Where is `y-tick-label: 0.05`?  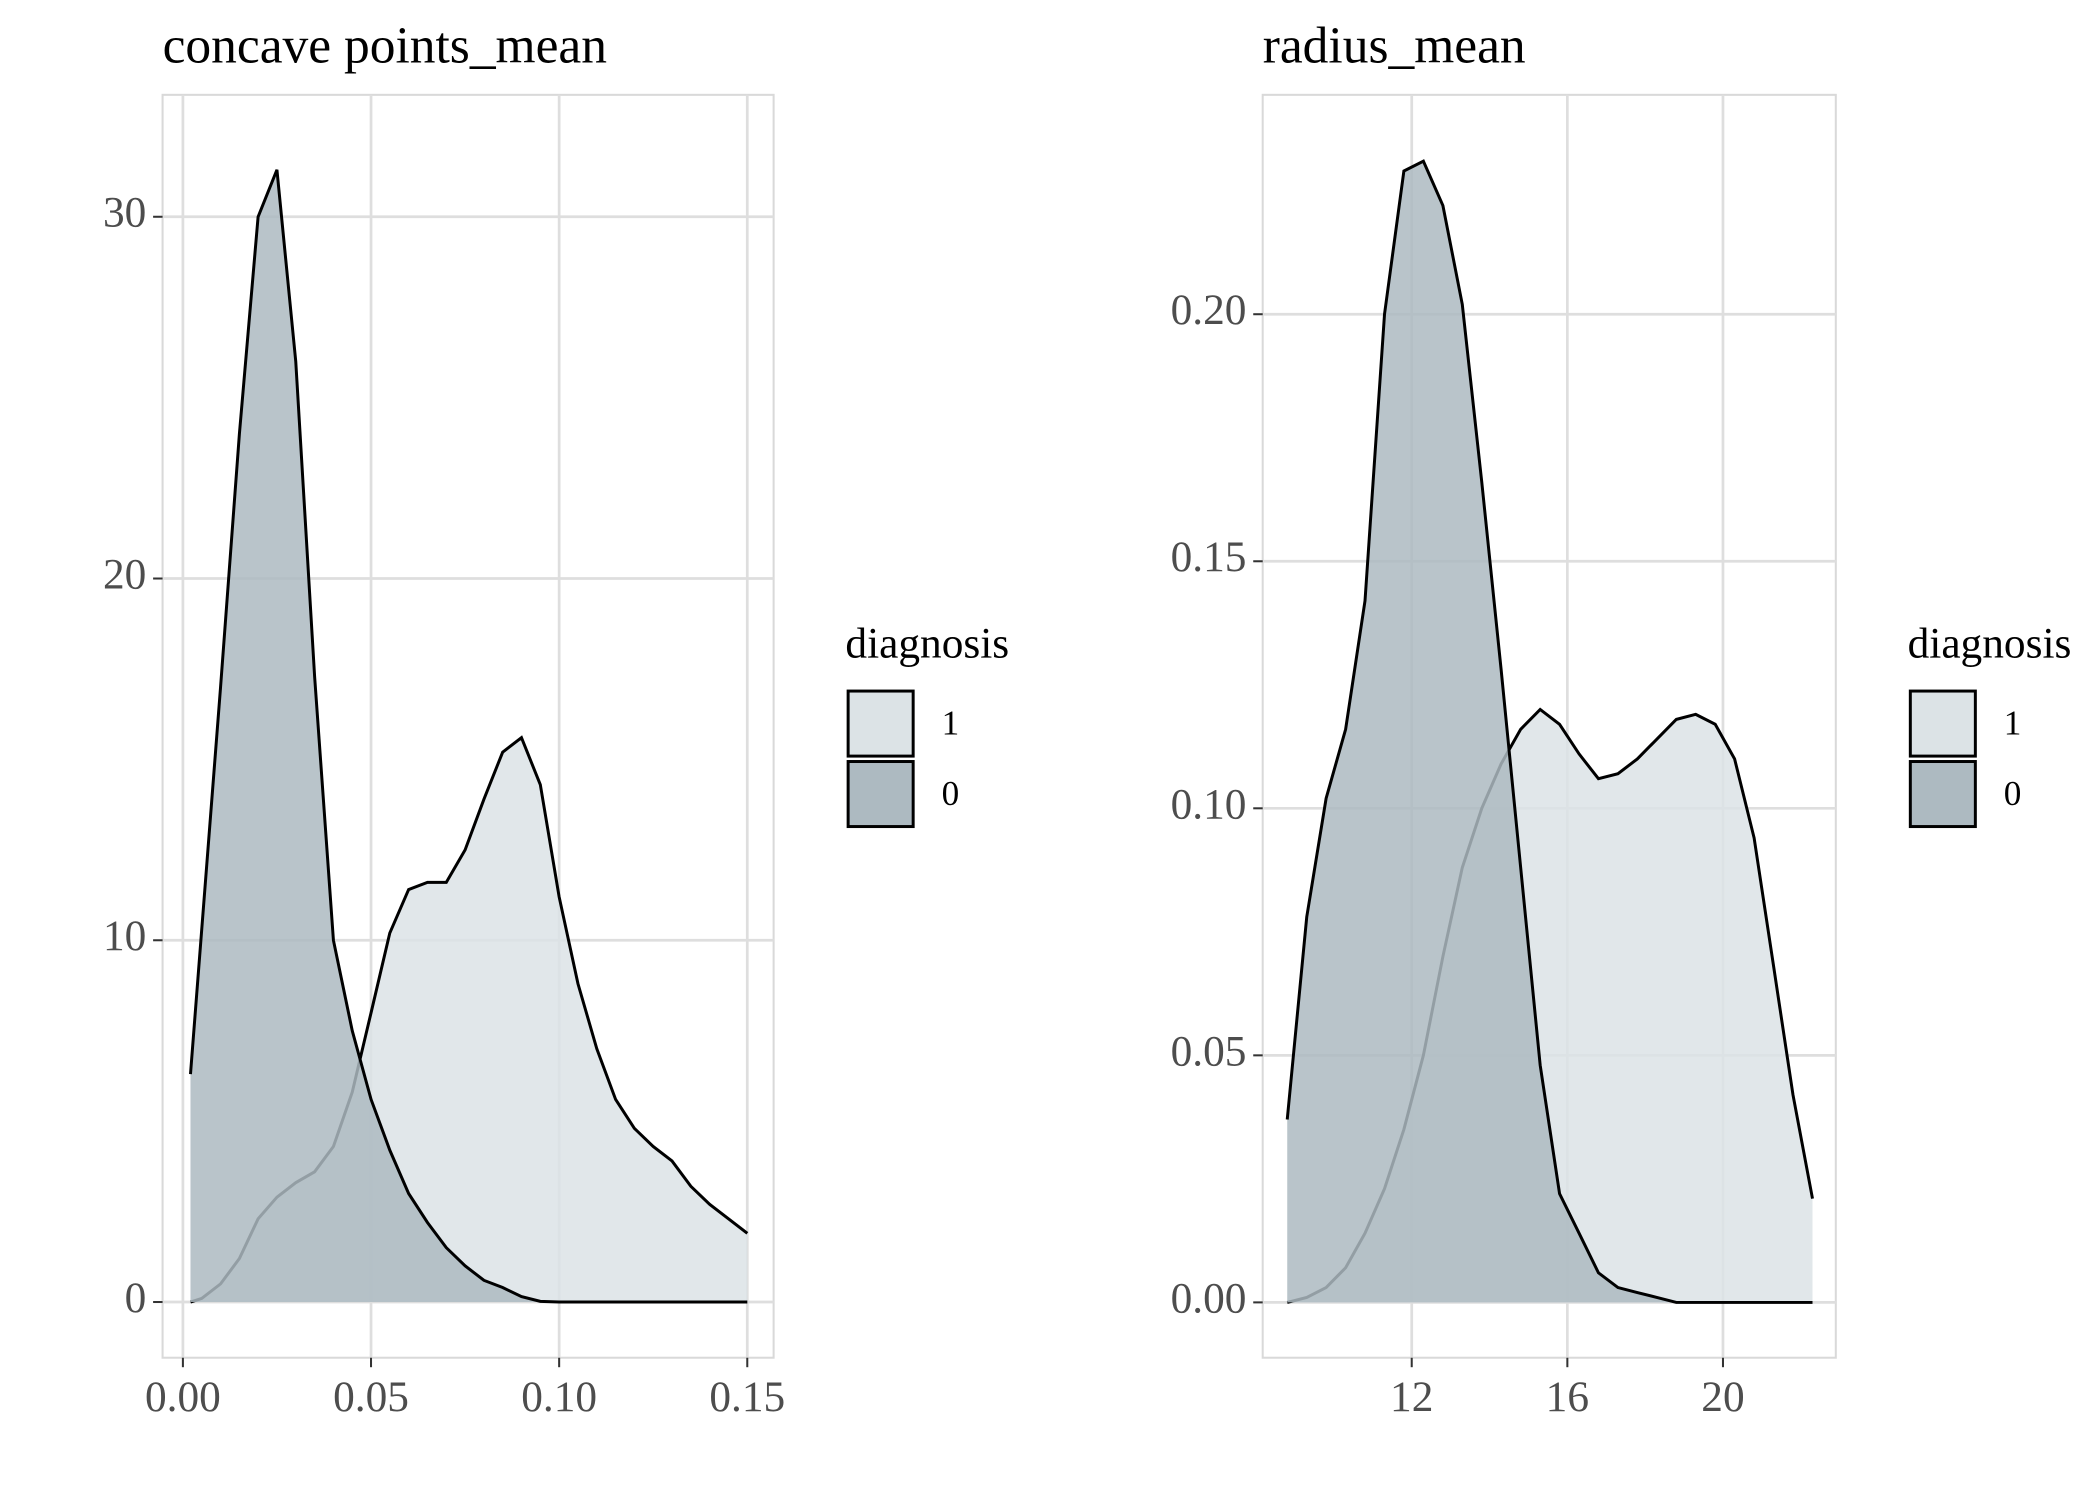 y-tick-label: 0.05 is located at coordinates (1209, 1051).